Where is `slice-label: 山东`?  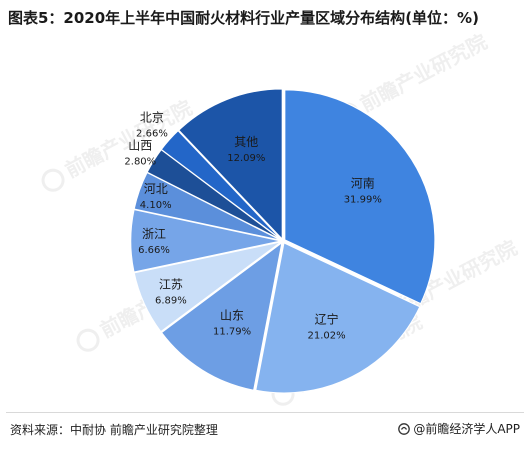
slice-label: 山东 is located at coordinates (232, 315).